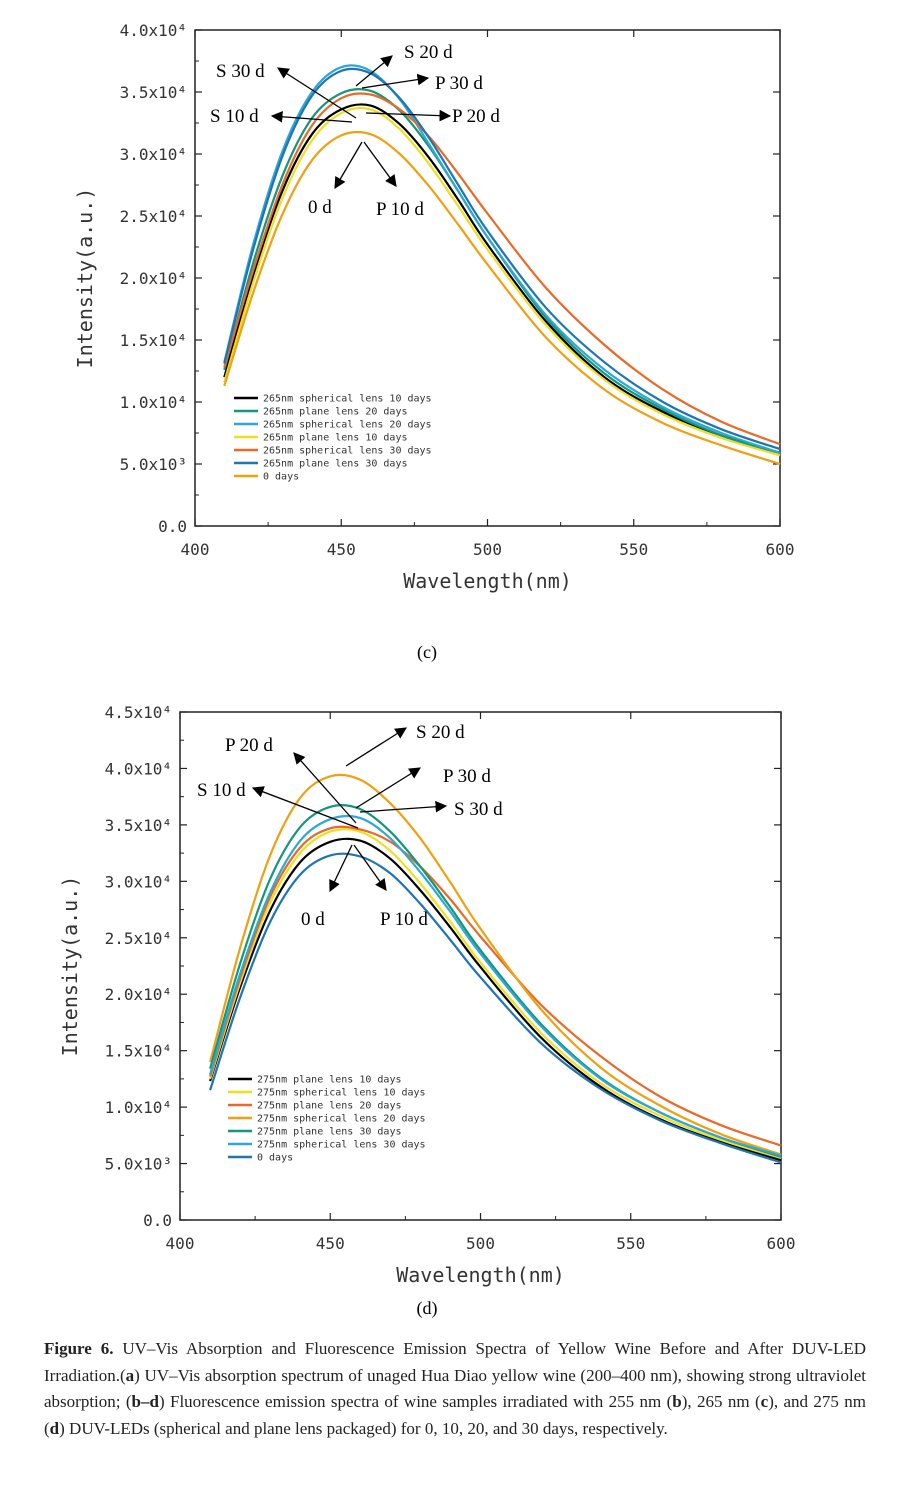 This screenshot has width=912, height=1485. What do you see at coordinates (313, 919) in the screenshot?
I see `annotation-label: 0 d` at bounding box center [313, 919].